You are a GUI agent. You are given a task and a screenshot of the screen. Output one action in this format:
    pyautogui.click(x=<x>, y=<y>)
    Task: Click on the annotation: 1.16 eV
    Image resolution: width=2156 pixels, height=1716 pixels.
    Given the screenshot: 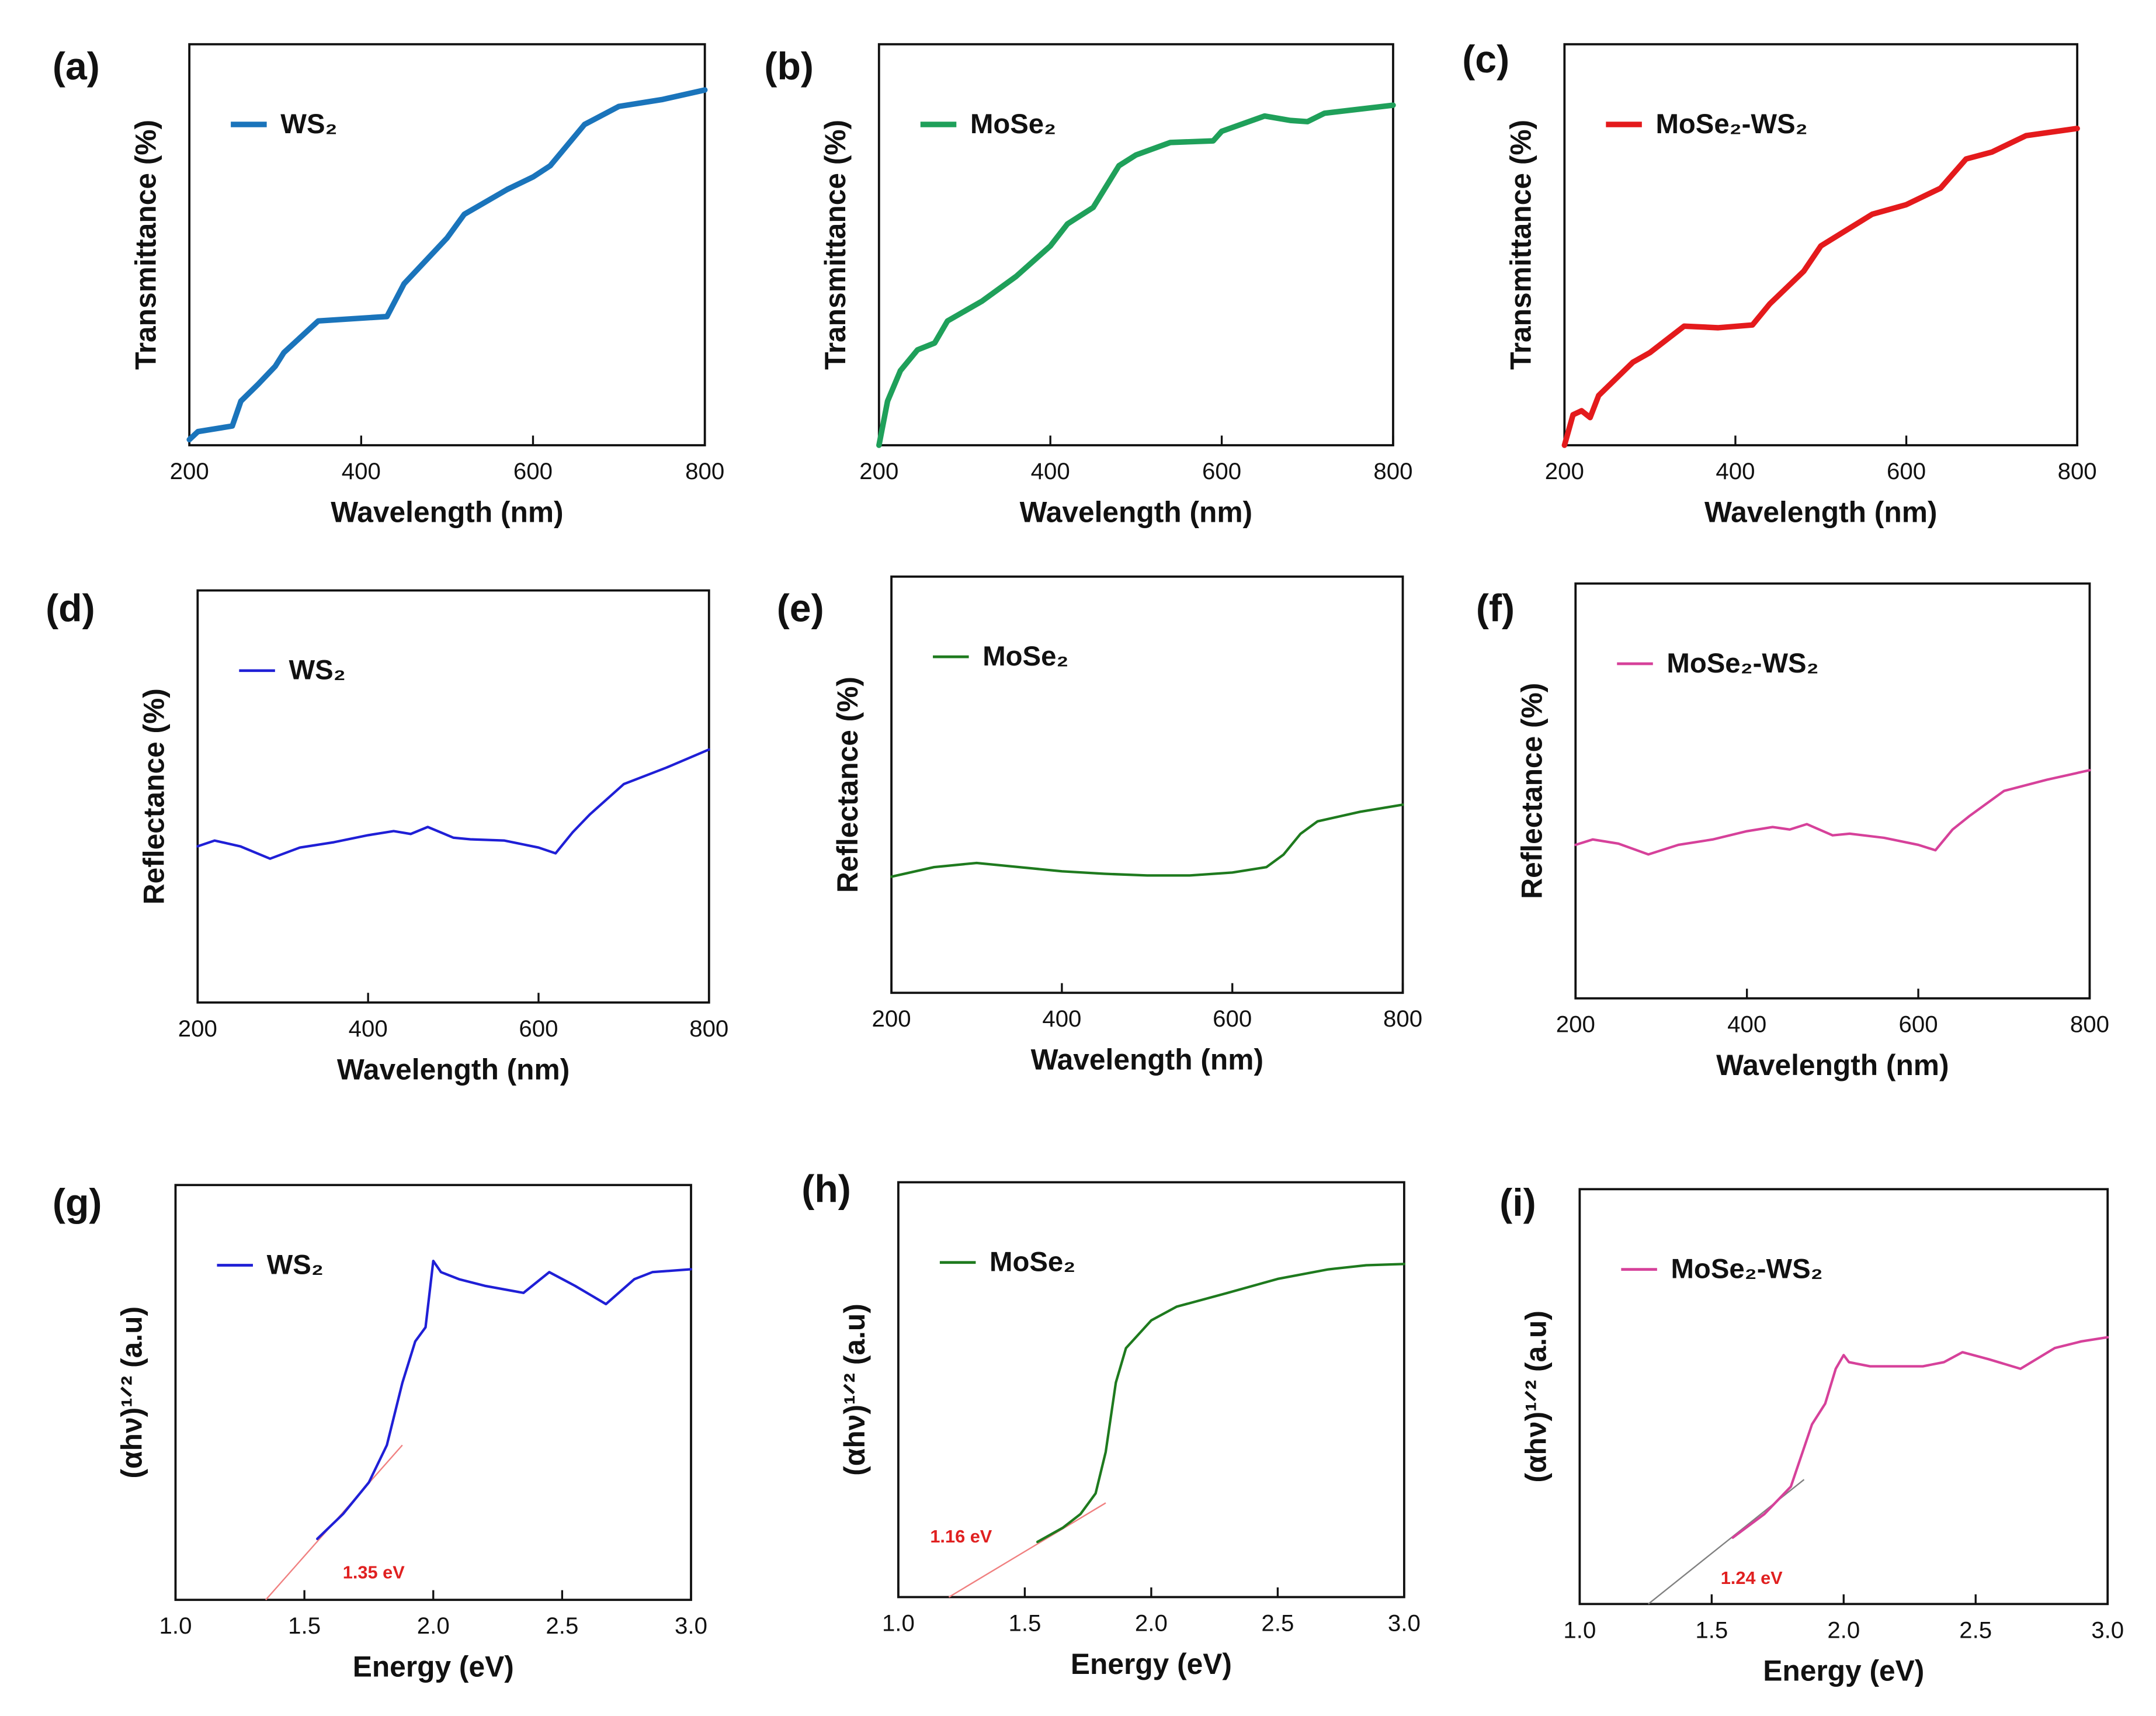 What is the action you would take?
    pyautogui.click(x=961, y=1536)
    